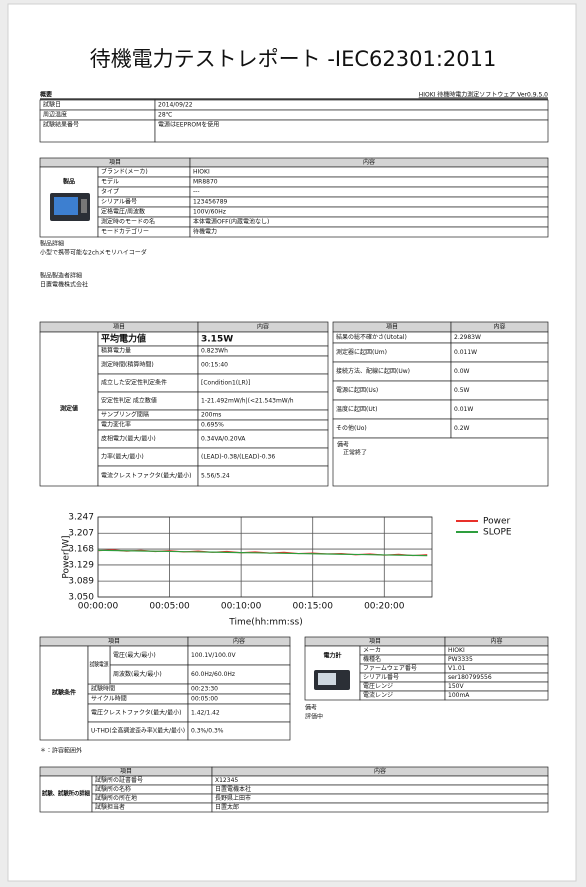 The height and width of the screenshot is (887, 586). I want to click on row-key: サイクル時間, so click(109, 699).